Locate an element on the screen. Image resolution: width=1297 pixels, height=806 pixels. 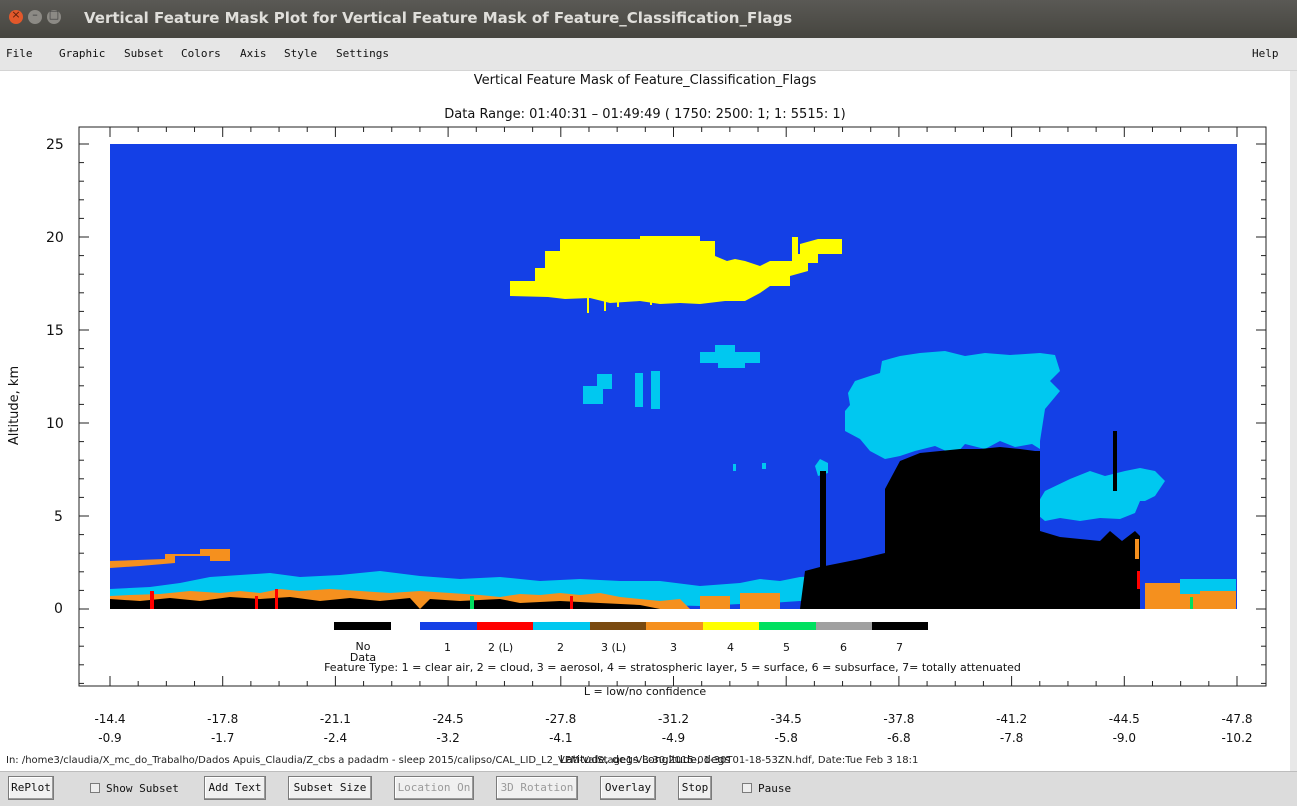
legend-label-4: 4 is located at coordinates (730, 647).